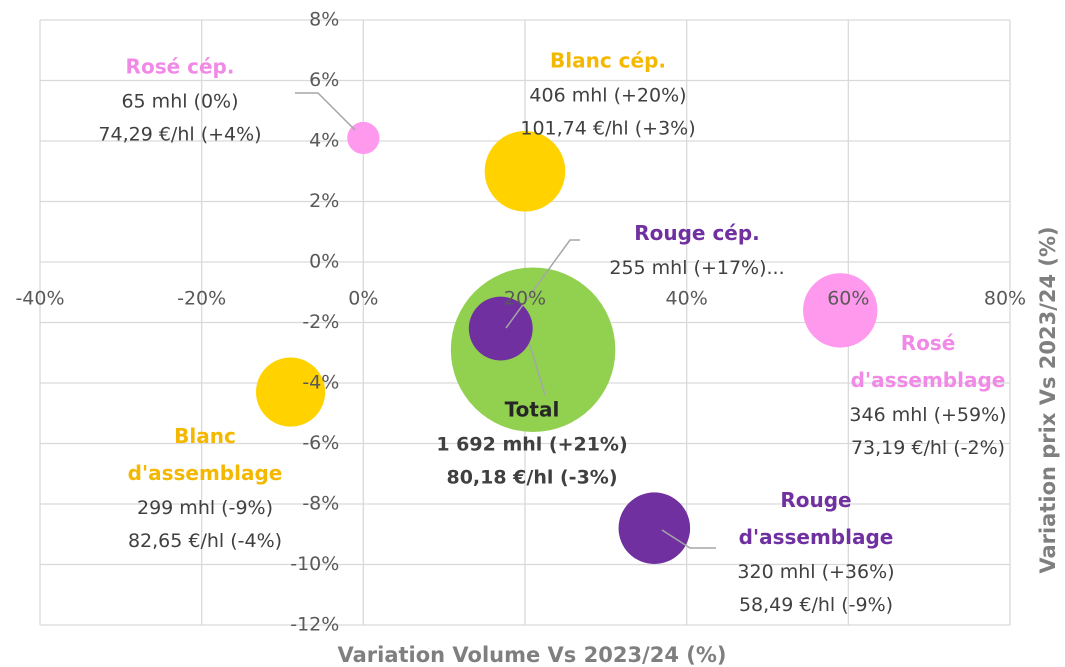  What do you see at coordinates (532, 477) in the screenshot?
I see `value-label: 80,18 €/hl (-3%)` at bounding box center [532, 477].